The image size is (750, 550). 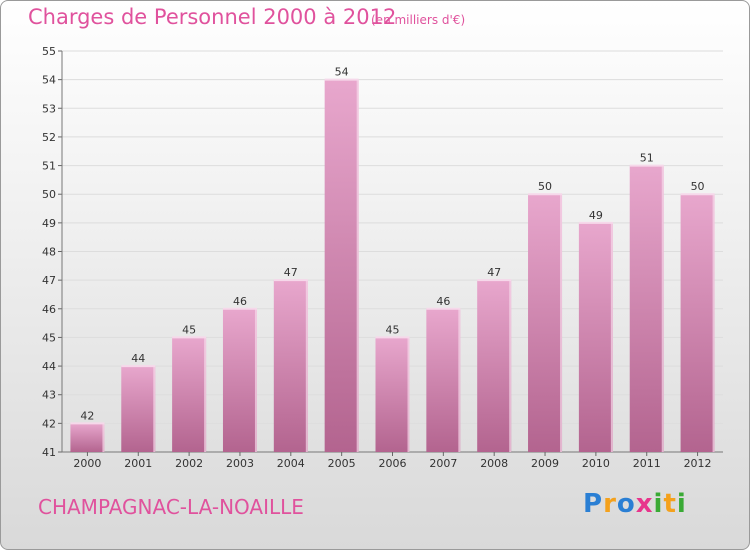 I want to click on y-tick-label: 54, so click(x=49, y=80).